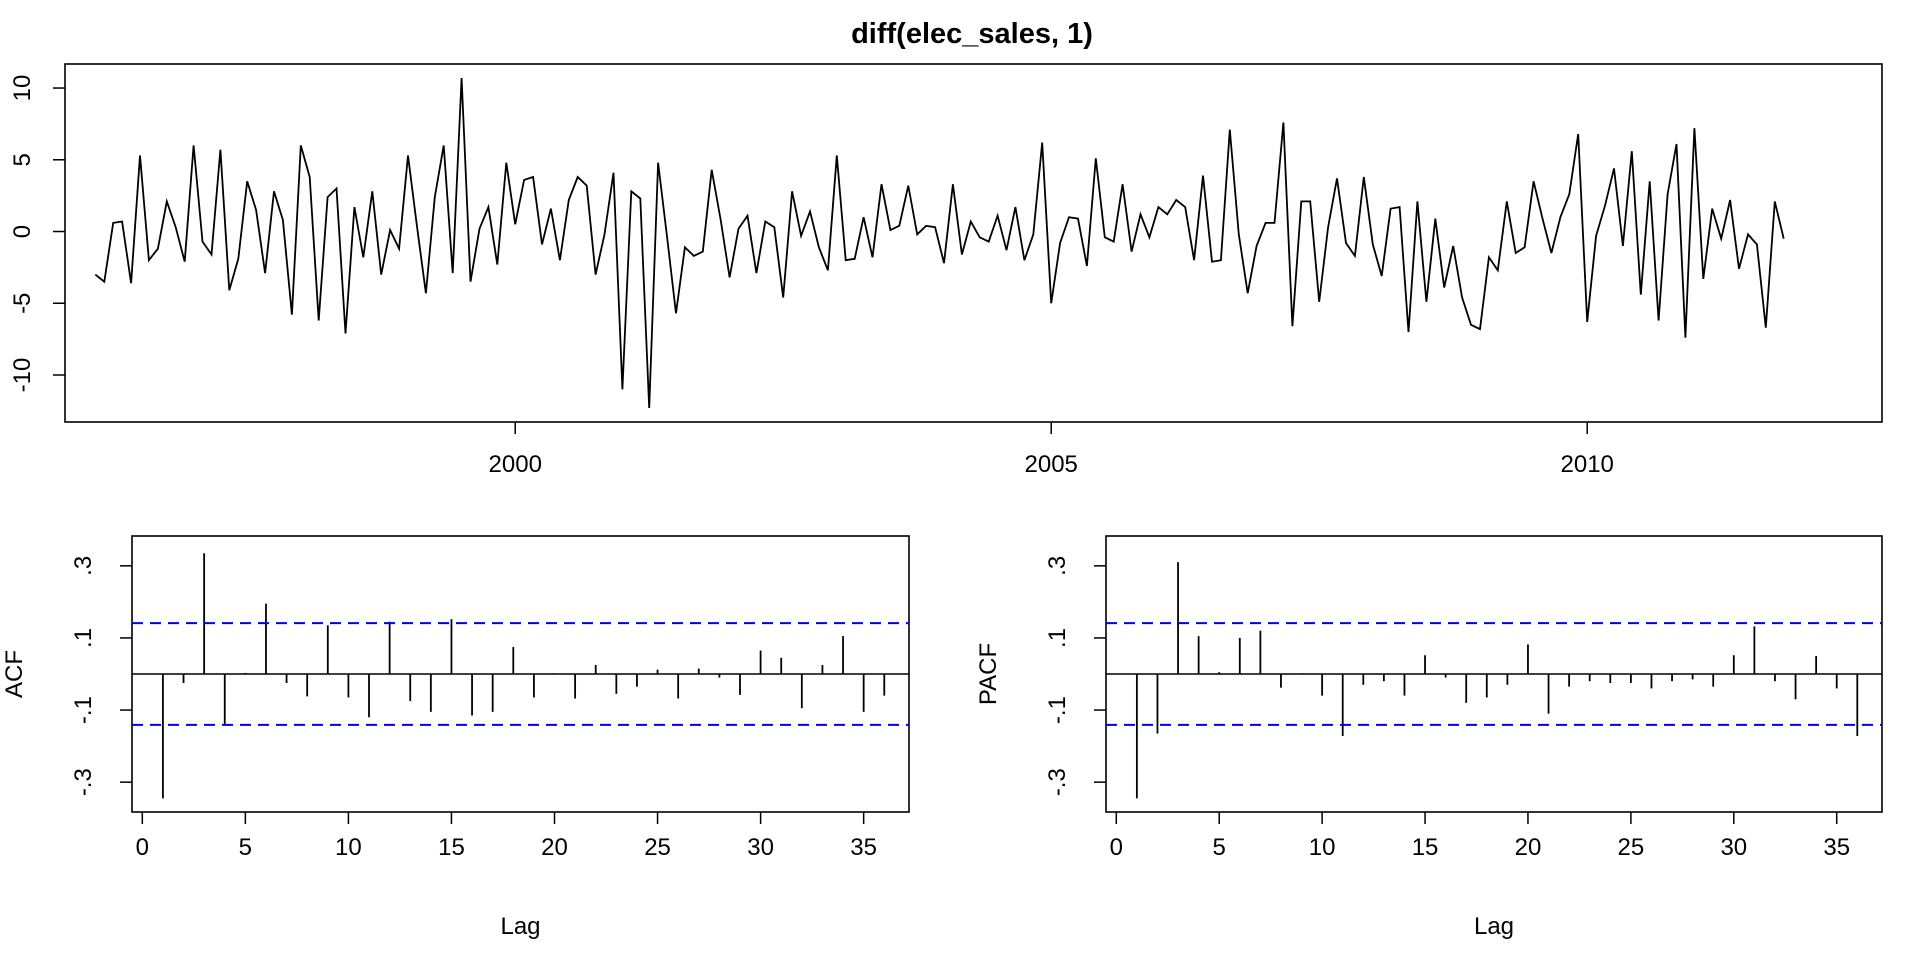 The width and height of the screenshot is (1920, 960). Describe the element at coordinates (22, 88) in the screenshot. I see `y-tick-label: 10` at that location.